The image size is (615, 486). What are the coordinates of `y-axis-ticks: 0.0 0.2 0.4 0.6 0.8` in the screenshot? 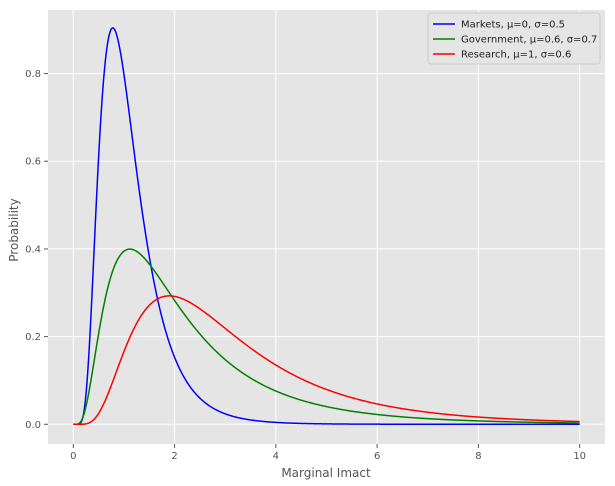 It's located at (36, 250).